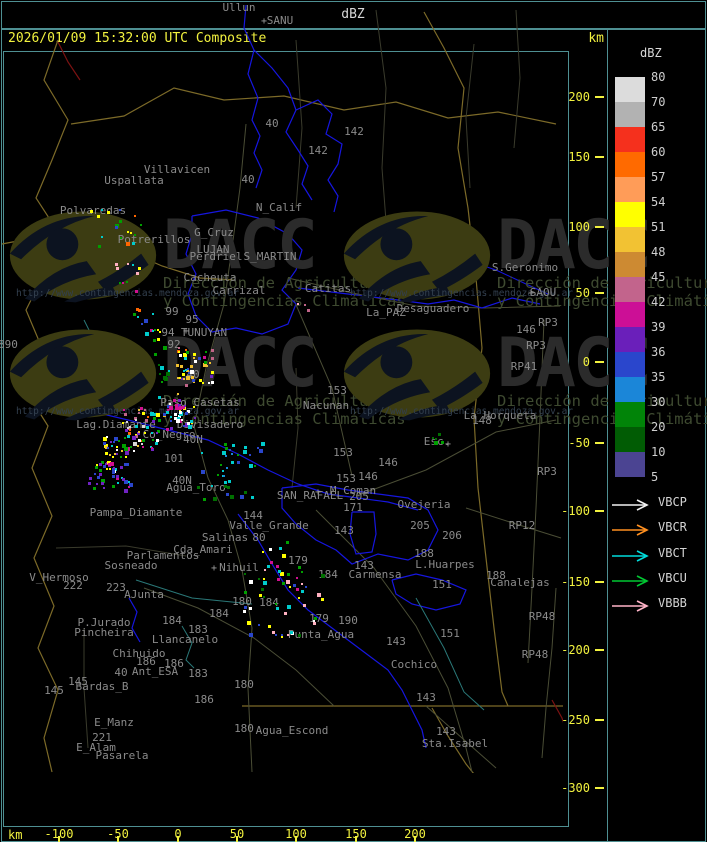 This screenshot has width=707, height=842. What do you see at coordinates (269, 602) in the screenshot?
I see `map-label: 184` at bounding box center [269, 602].